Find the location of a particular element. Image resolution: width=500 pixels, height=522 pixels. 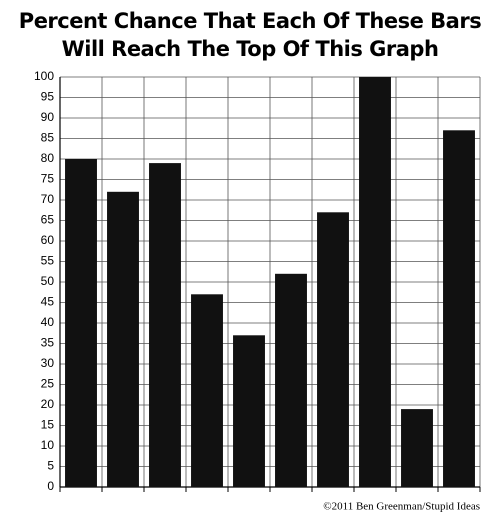

y-tick-label: 70 is located at coordinates (48, 199).